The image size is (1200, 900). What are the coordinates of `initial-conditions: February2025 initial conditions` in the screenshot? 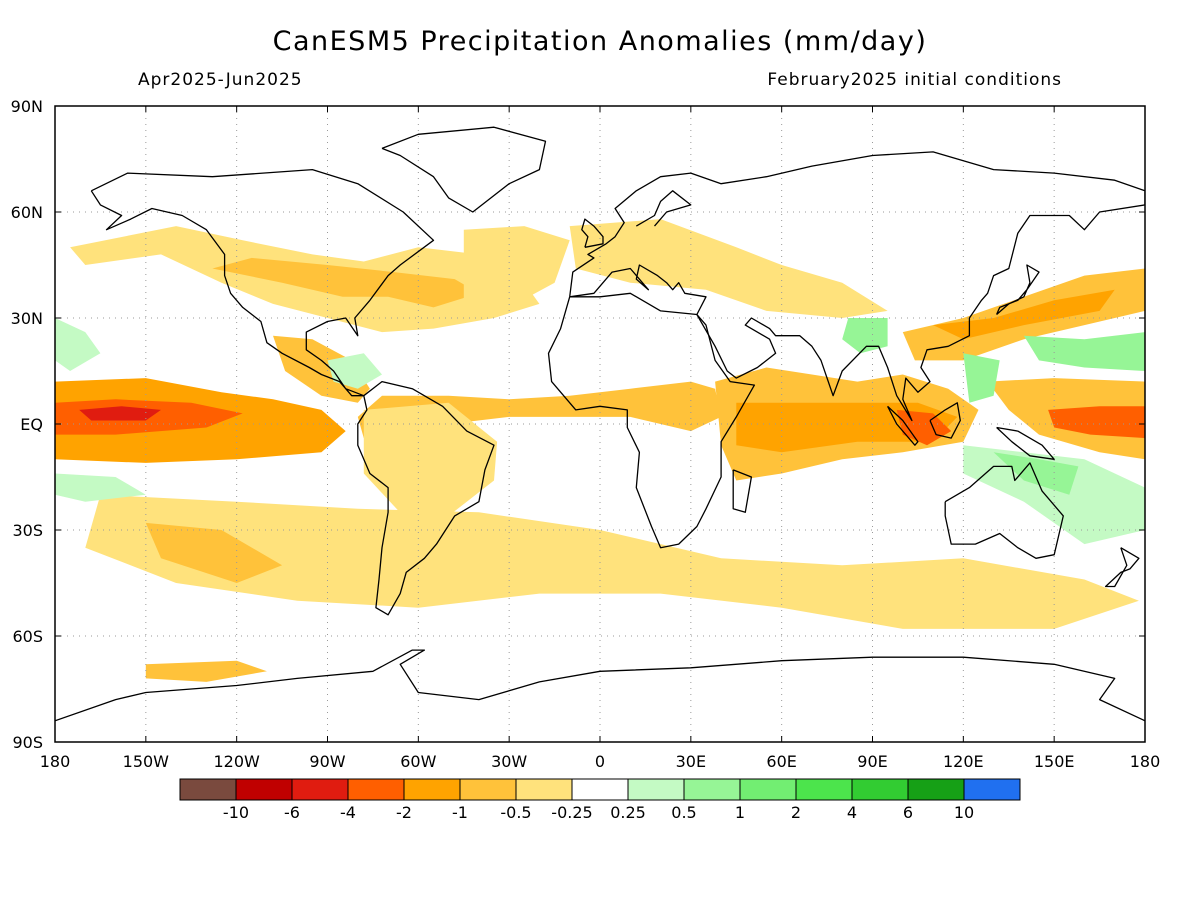 It's located at (914, 80).